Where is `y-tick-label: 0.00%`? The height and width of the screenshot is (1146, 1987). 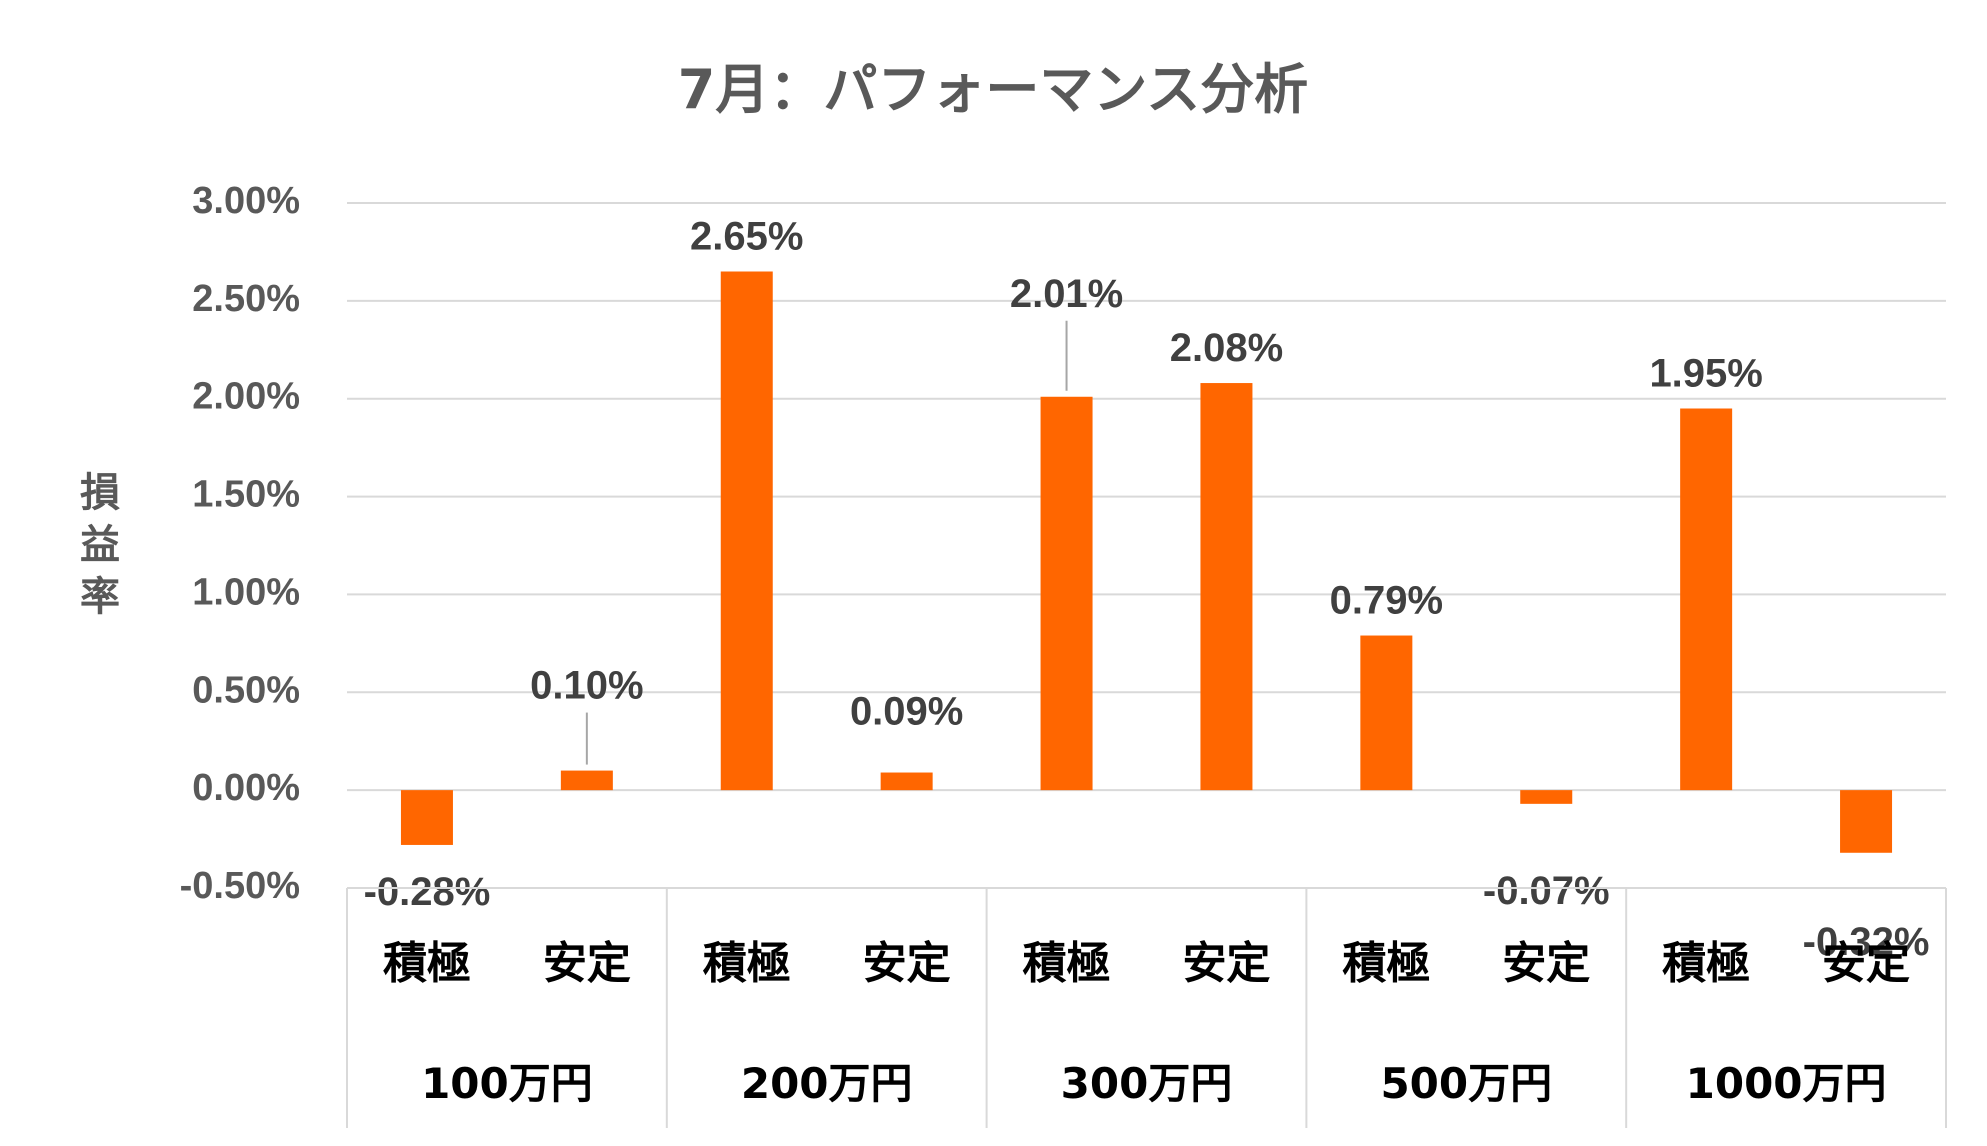
y-tick-label: 0.00% is located at coordinates (246, 788).